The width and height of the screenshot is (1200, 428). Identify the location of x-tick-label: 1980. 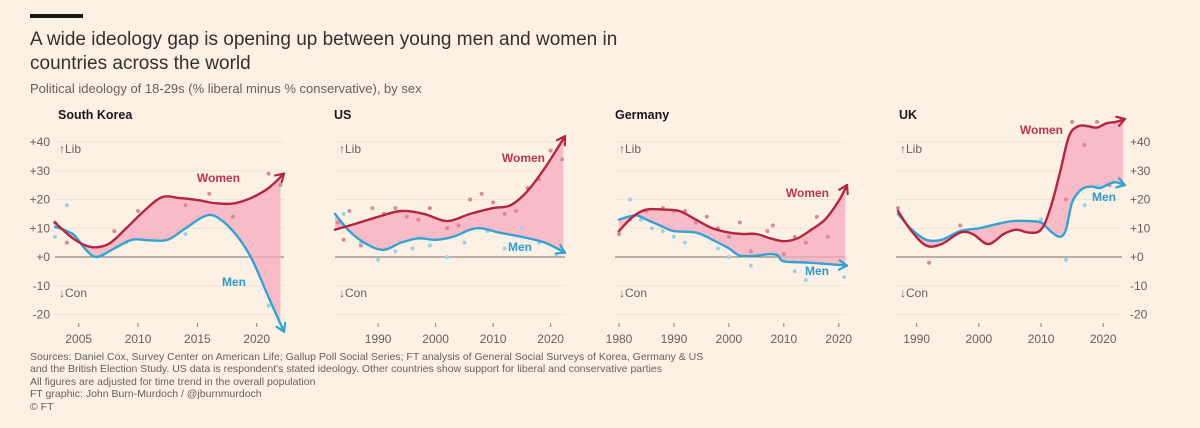
(619, 339).